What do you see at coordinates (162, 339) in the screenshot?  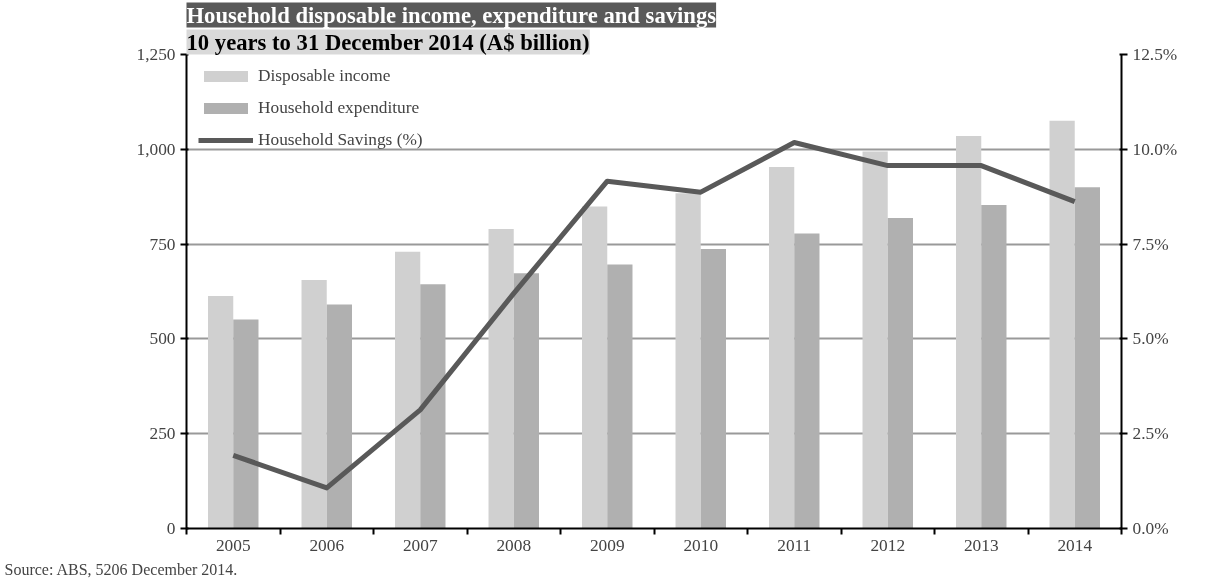 I see `y-tick-label: 500` at bounding box center [162, 339].